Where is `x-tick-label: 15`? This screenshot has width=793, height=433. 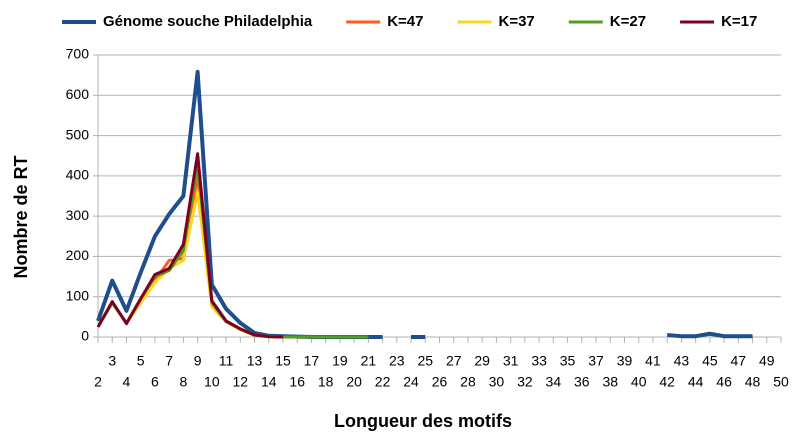
x-tick-label: 15 is located at coordinates (283, 361).